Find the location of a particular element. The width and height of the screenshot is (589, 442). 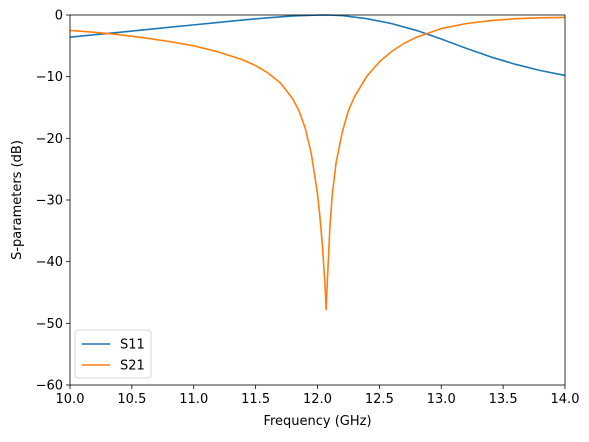

y-tick-label: −50 is located at coordinates (49, 324).